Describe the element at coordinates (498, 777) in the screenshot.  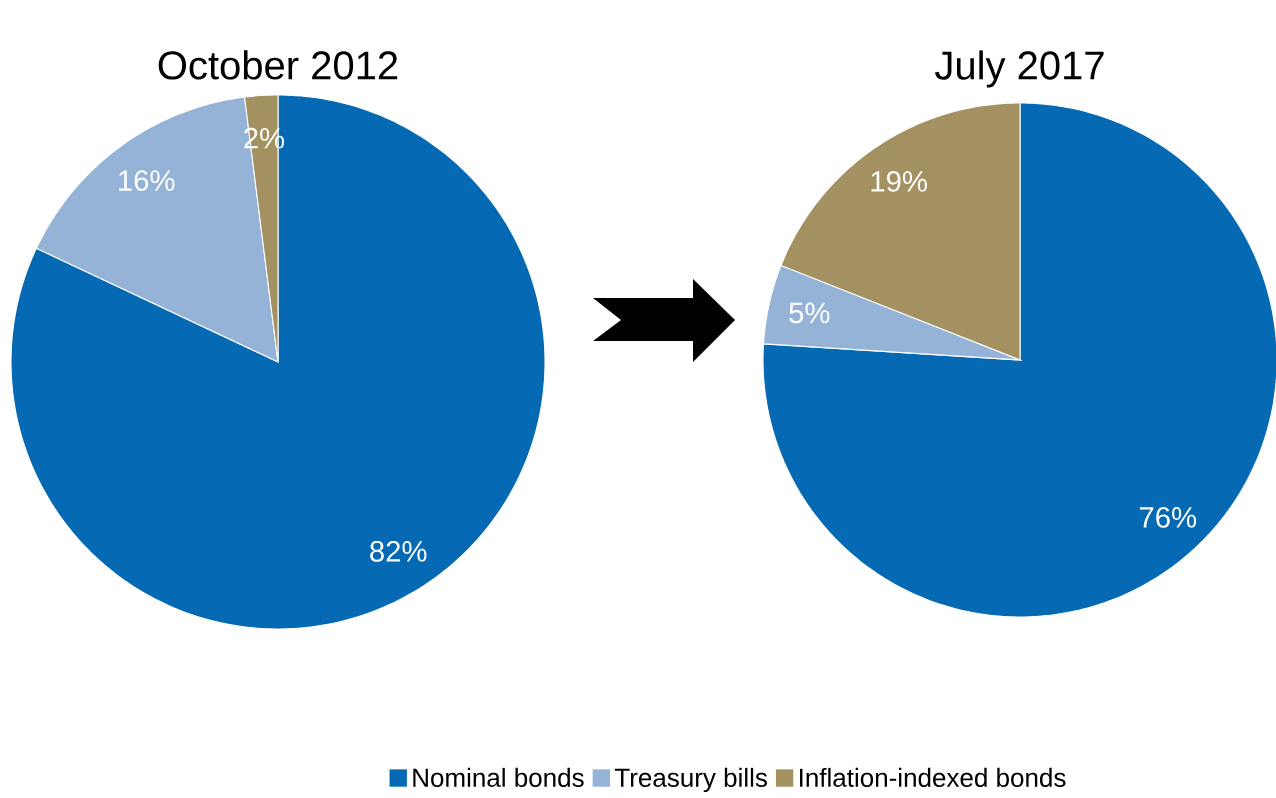
I see `legend-label: Nominal bonds` at that location.